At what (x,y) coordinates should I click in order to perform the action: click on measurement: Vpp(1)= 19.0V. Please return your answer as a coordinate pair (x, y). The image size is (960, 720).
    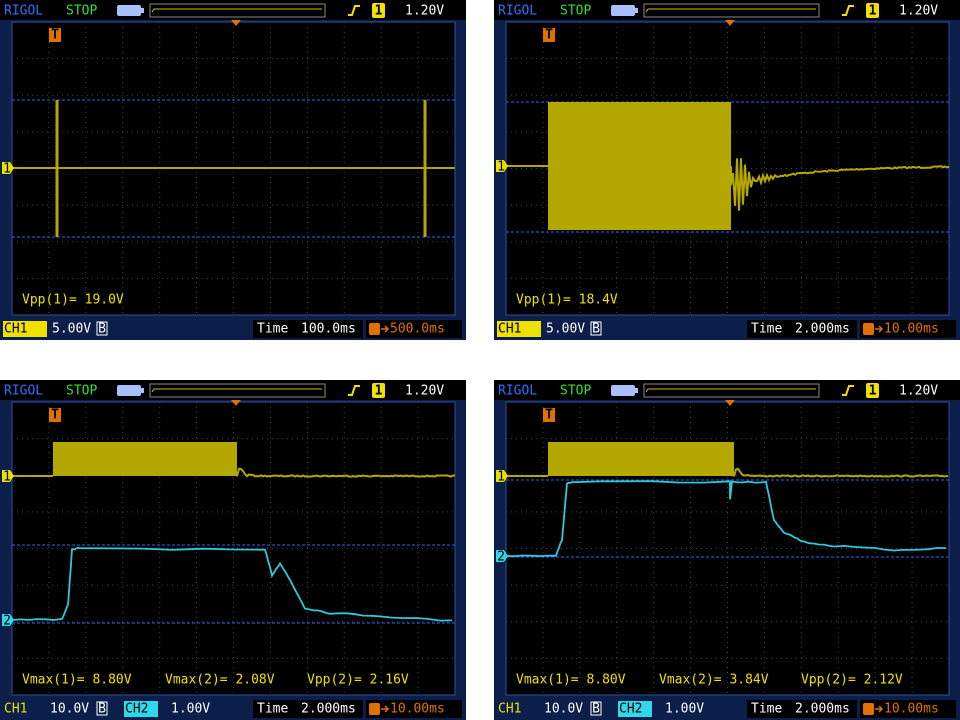
    Looking at the image, I should click on (73, 300).